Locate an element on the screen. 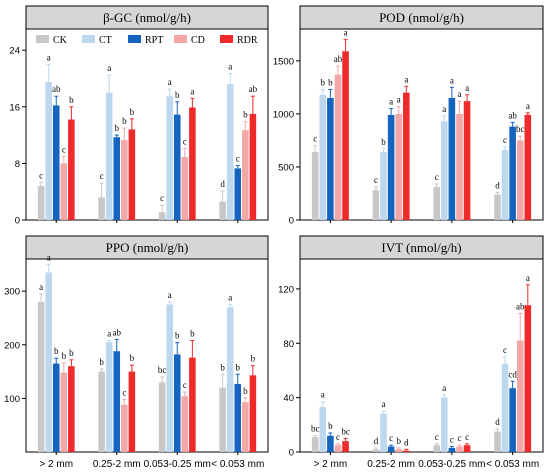  panel-title: β-GC (nmol/g/h) is located at coordinates (147, 17).